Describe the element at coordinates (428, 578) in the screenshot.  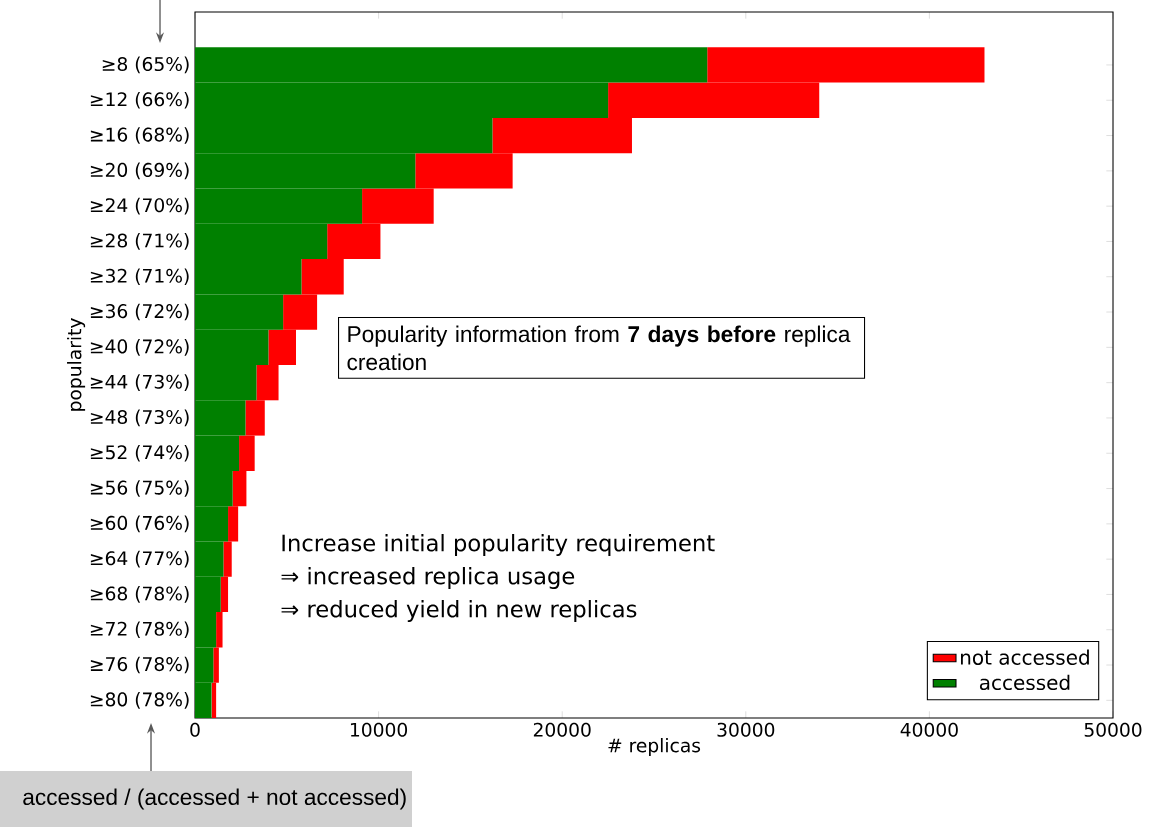
I see `annotation: ⇒ increased replica usage` at that location.